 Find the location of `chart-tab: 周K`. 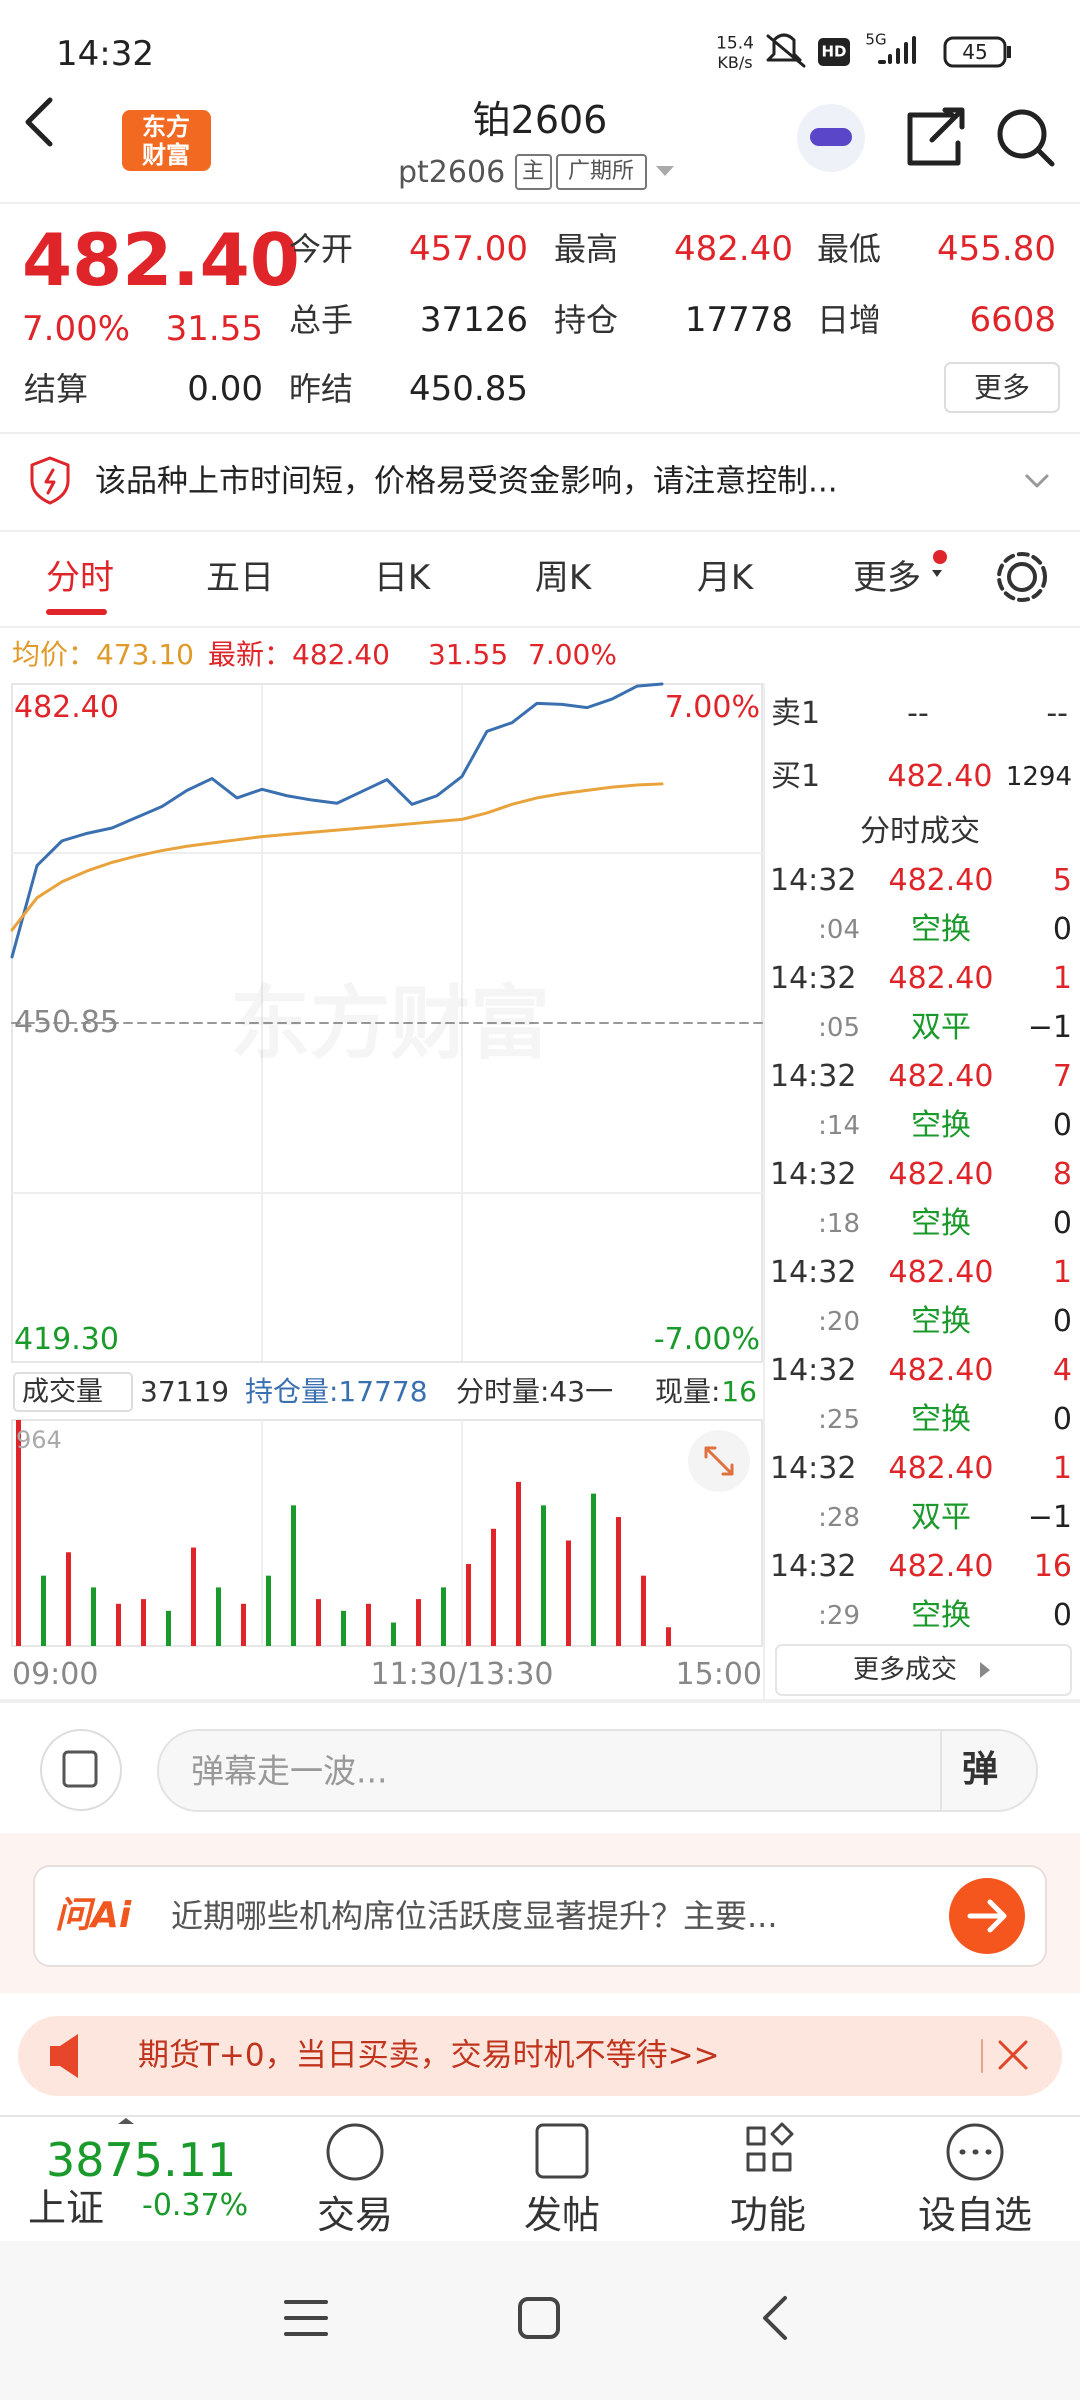

chart-tab: 周K is located at coordinates (563, 578).